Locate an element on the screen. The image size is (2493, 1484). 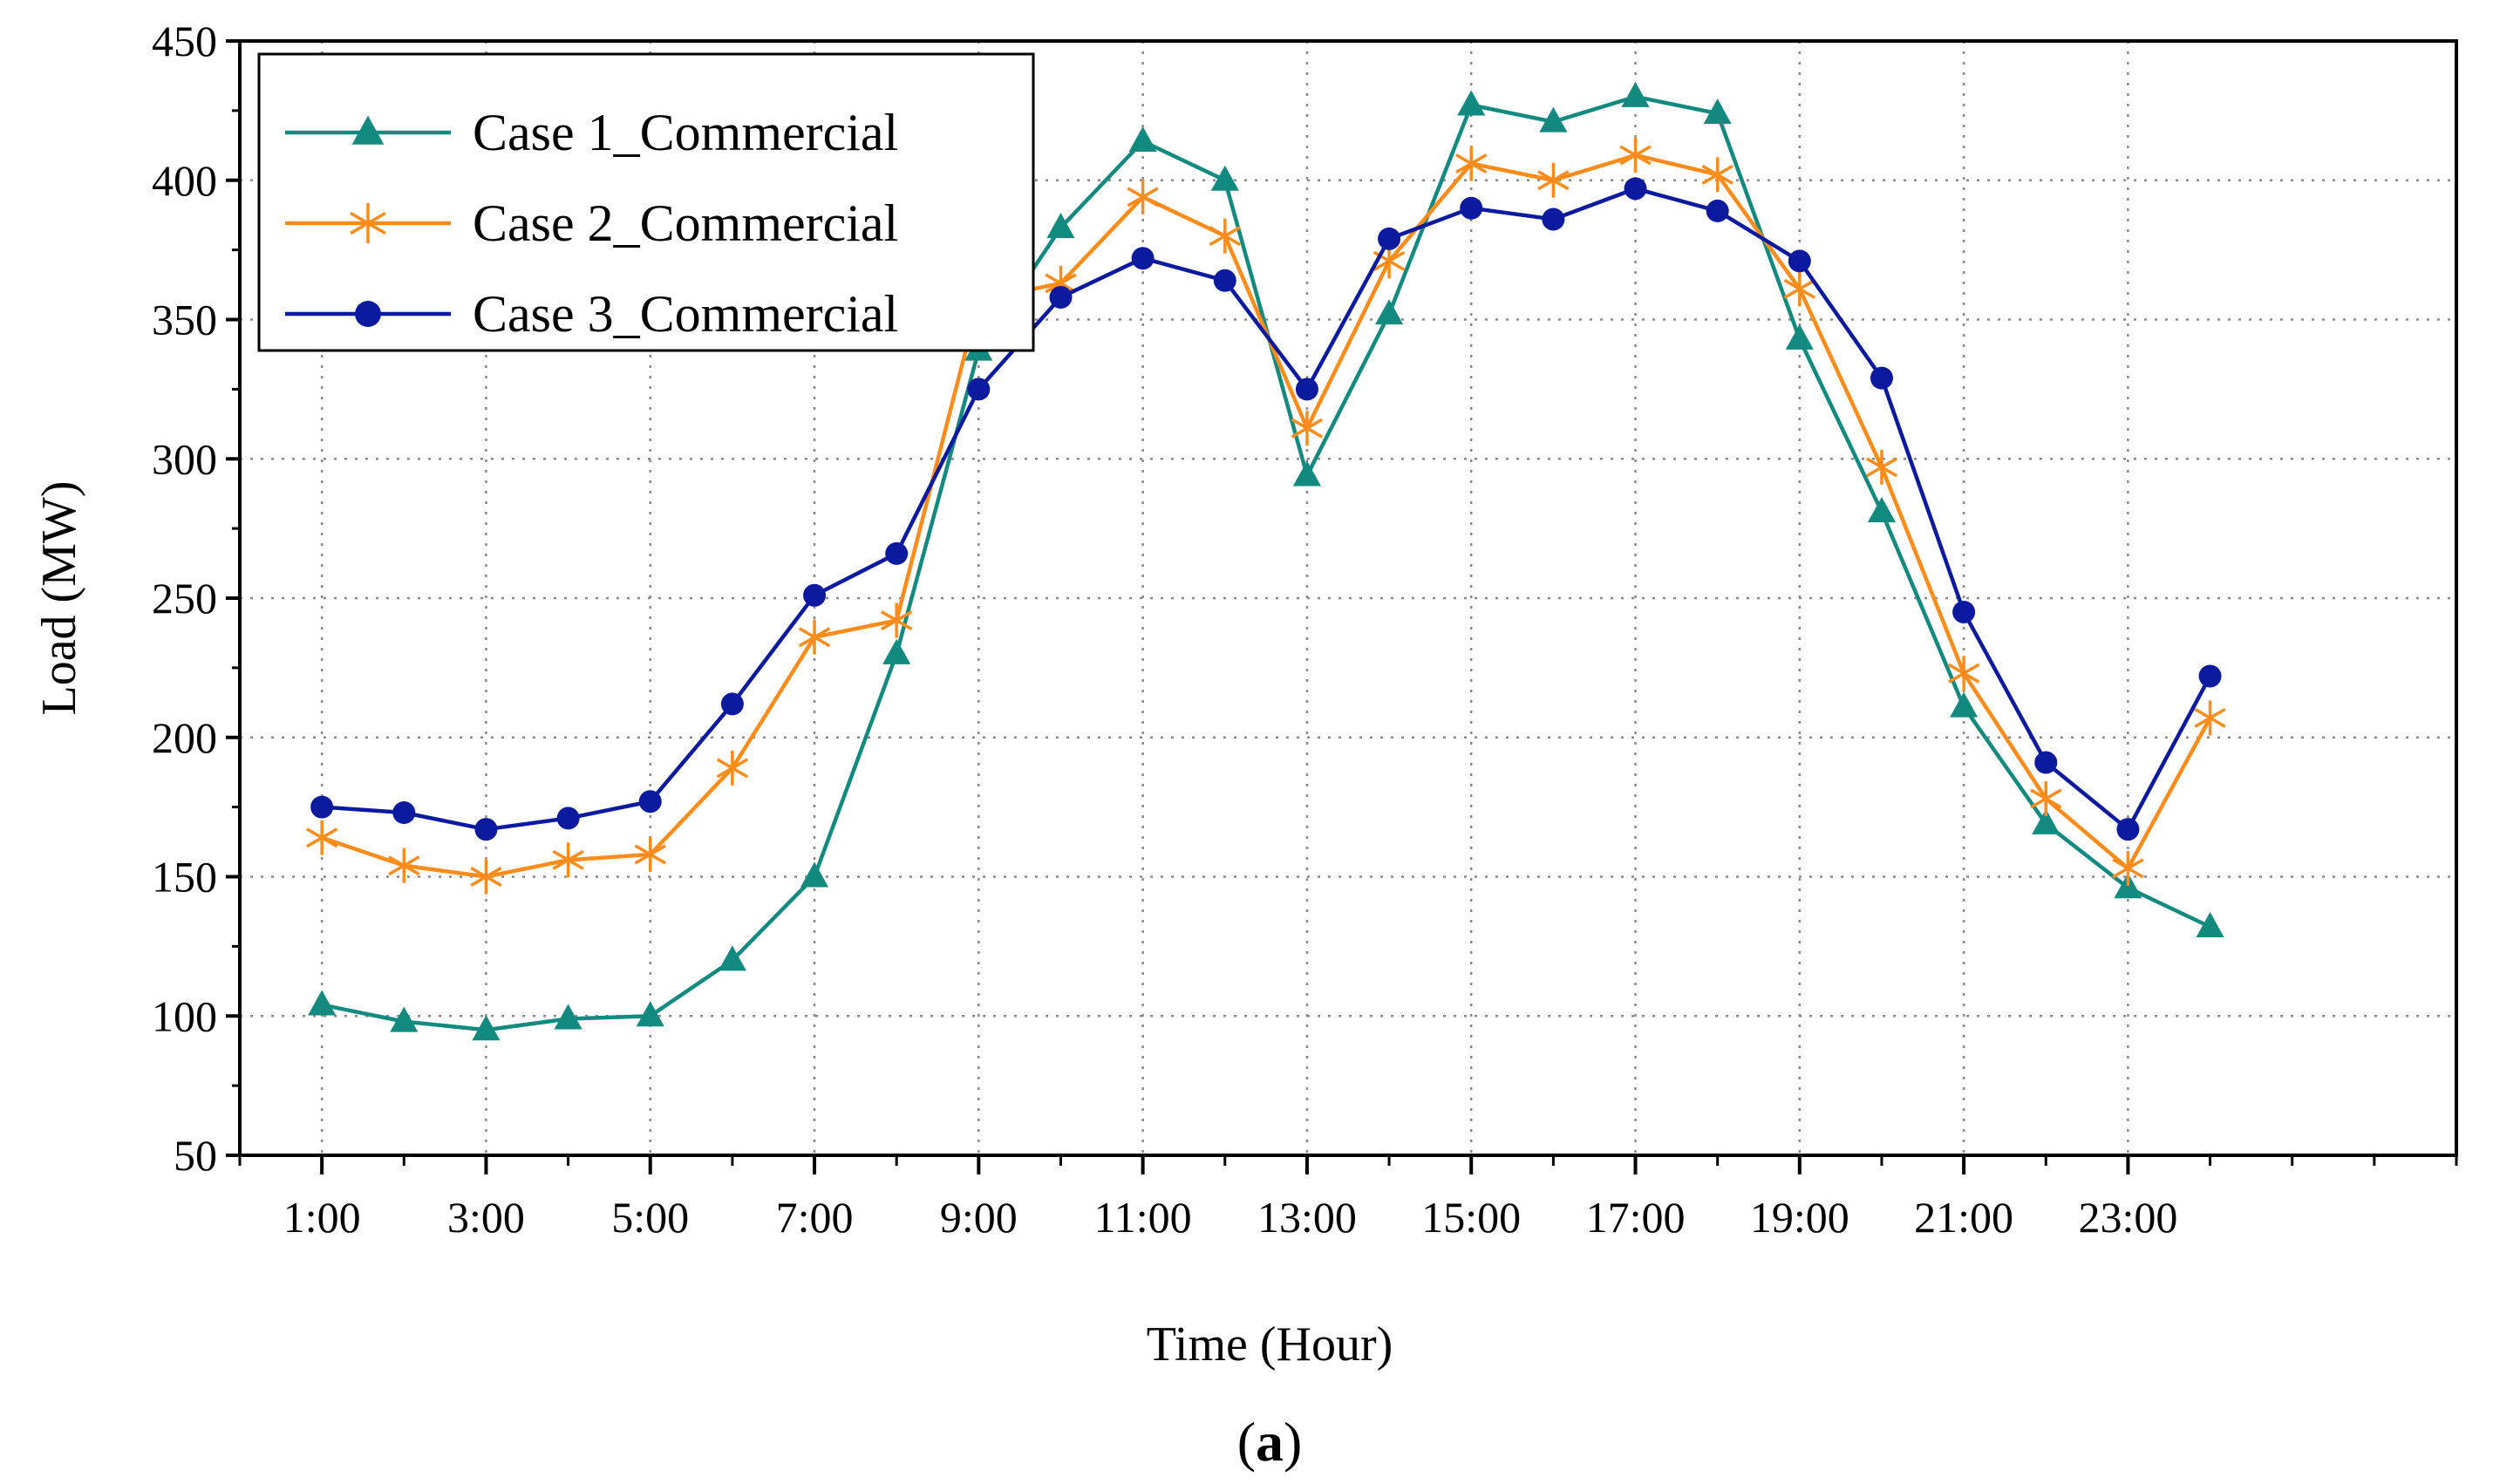
x-tick-label: 1:00 is located at coordinates (322, 1217).